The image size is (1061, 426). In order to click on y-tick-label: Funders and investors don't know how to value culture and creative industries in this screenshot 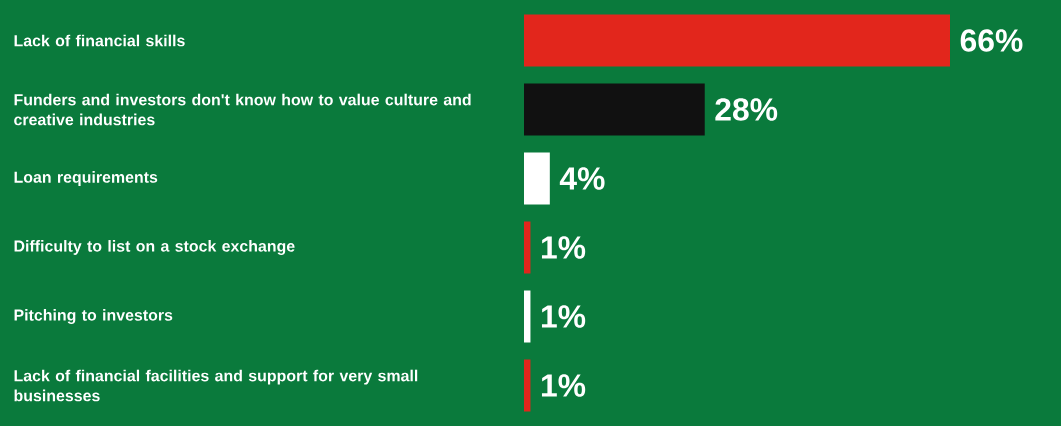, I will do `click(242, 109)`.